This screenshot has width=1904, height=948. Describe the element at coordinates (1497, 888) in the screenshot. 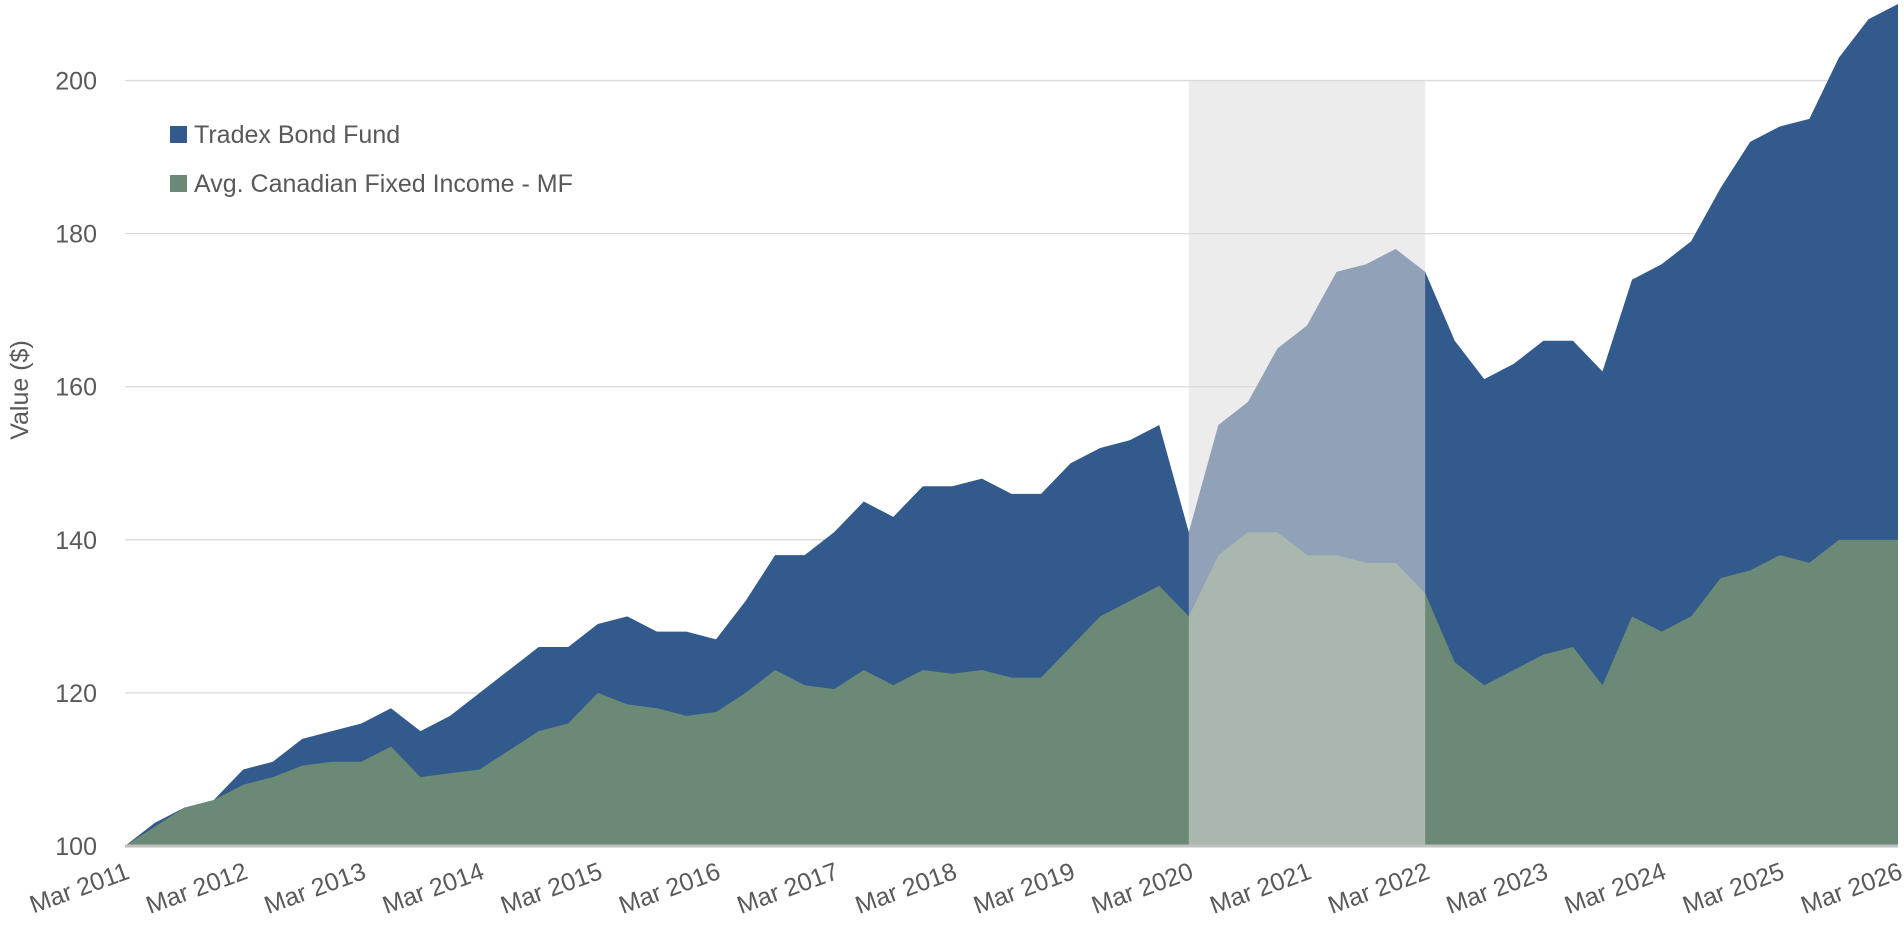

I see `x-tick-label: Mar 2023` at that location.